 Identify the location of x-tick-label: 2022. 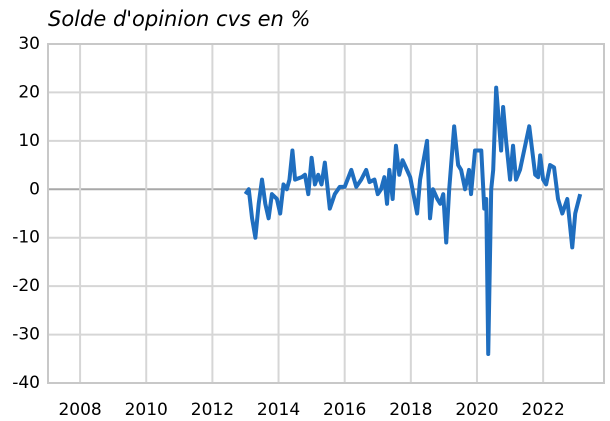
(543, 410).